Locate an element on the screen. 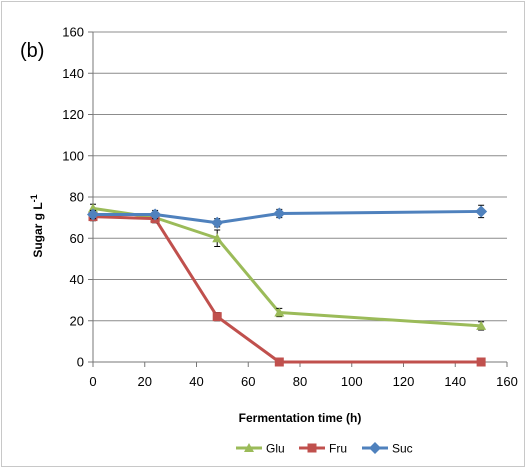 The width and height of the screenshot is (528, 470). x-tick-label: 120 is located at coordinates (404, 381).